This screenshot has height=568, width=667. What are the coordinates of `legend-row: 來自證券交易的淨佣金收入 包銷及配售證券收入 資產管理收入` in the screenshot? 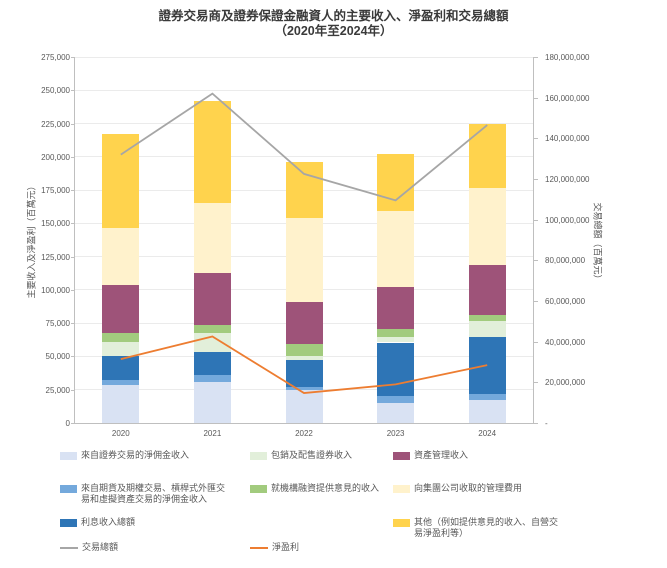 It's located at (346, 455).